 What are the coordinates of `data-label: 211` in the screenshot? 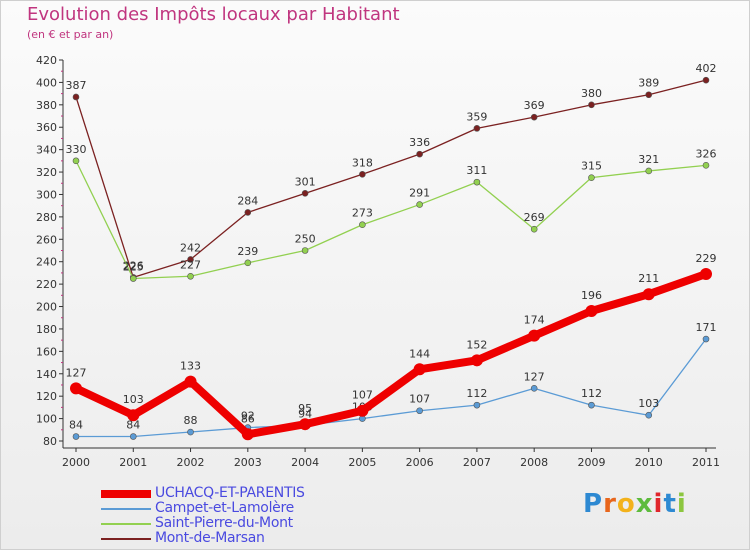 It's located at (648, 278).